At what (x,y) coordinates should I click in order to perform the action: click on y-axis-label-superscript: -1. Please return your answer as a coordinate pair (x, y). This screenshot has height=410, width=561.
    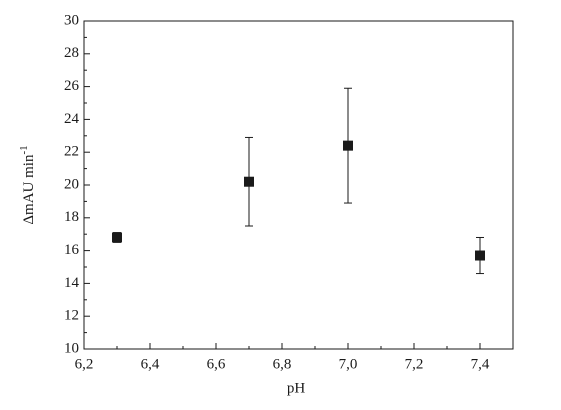
    Looking at the image, I should click on (24, 149).